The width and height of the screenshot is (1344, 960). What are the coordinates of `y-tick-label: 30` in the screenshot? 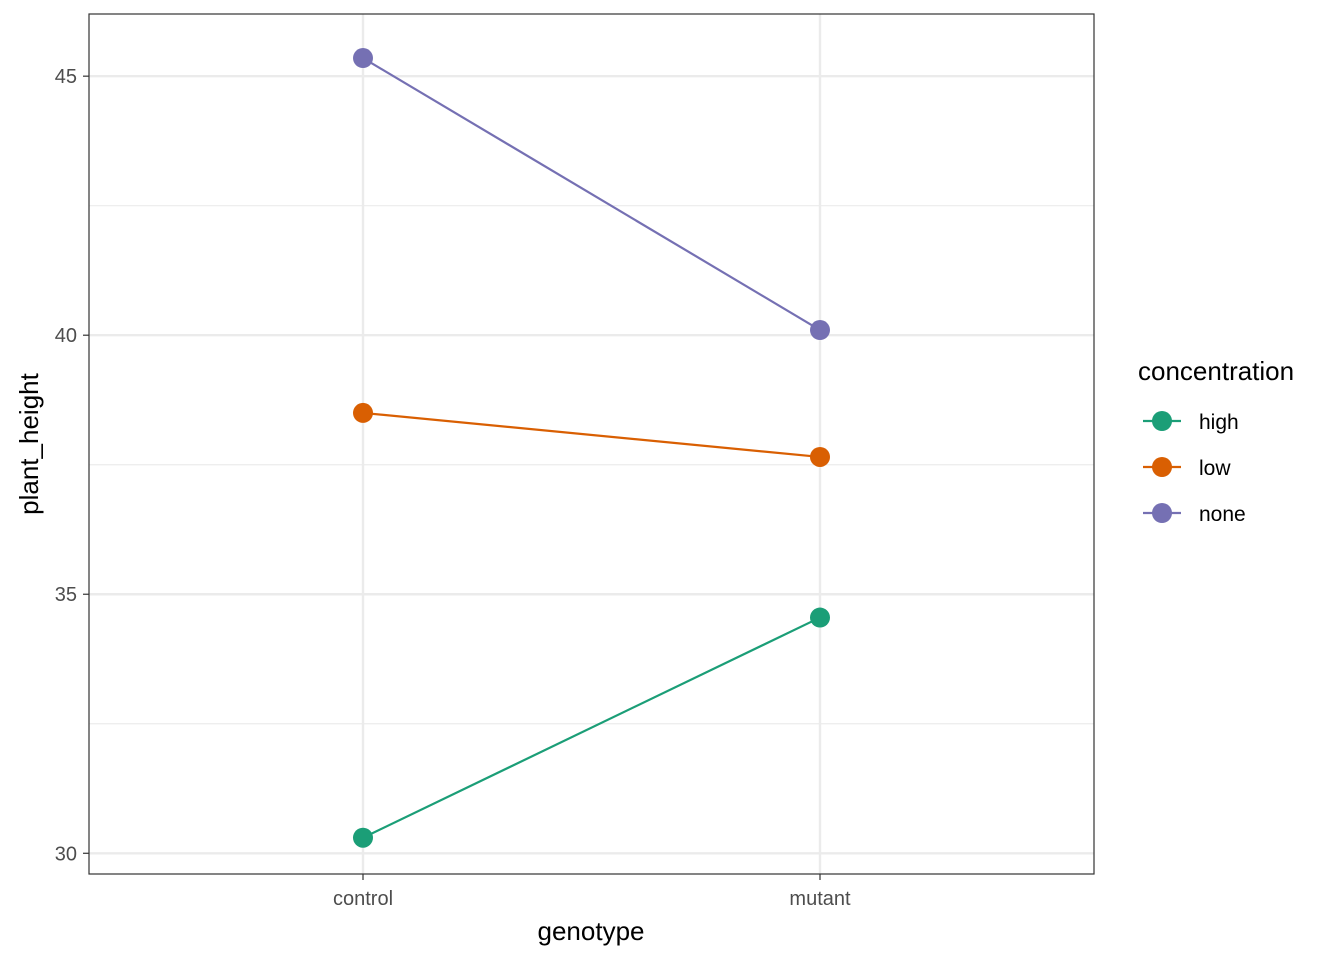 It's located at (66, 854).